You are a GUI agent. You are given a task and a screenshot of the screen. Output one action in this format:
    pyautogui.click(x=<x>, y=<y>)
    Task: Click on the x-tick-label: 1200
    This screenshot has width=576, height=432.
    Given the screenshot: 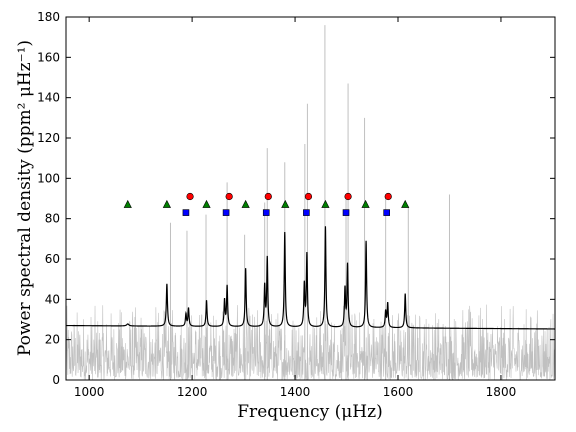 What is the action you would take?
    pyautogui.click(x=192, y=392)
    